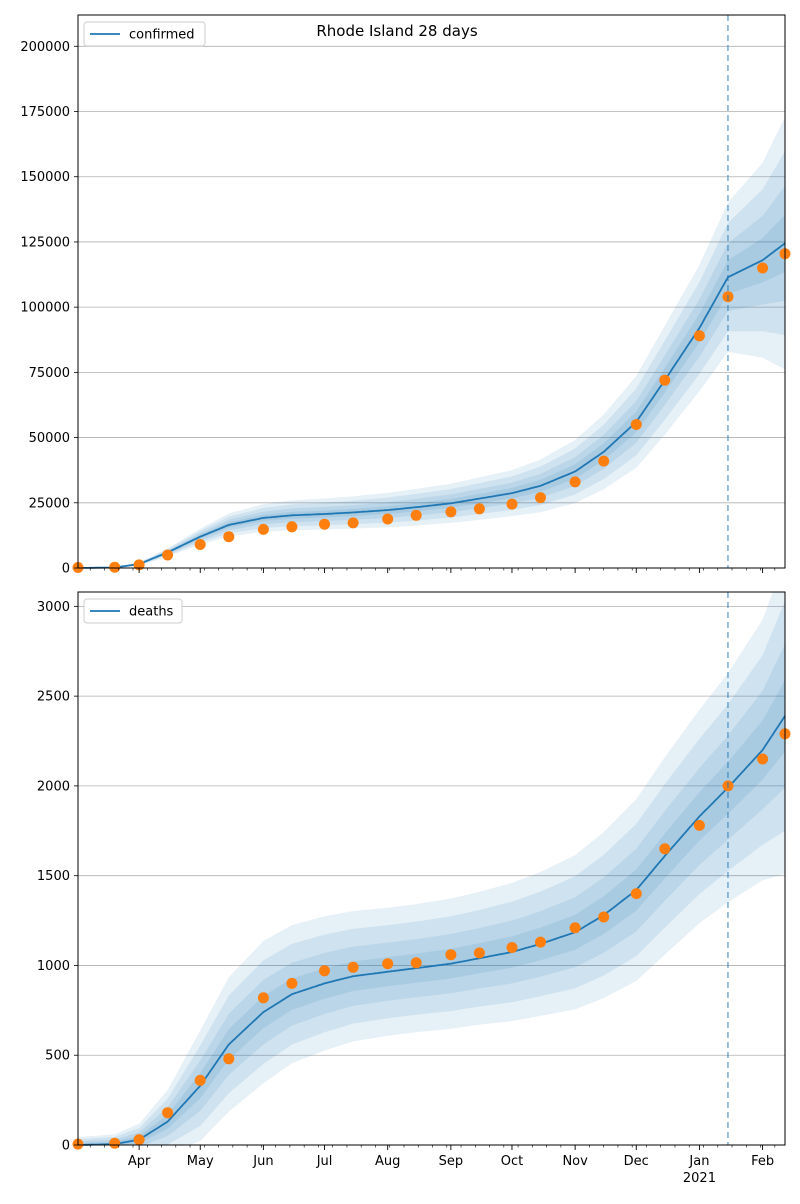 Image resolution: width=800 pixels, height=1204 pixels. What do you see at coordinates (45, 242) in the screenshot?
I see `y-tick-label: 125000` at bounding box center [45, 242].